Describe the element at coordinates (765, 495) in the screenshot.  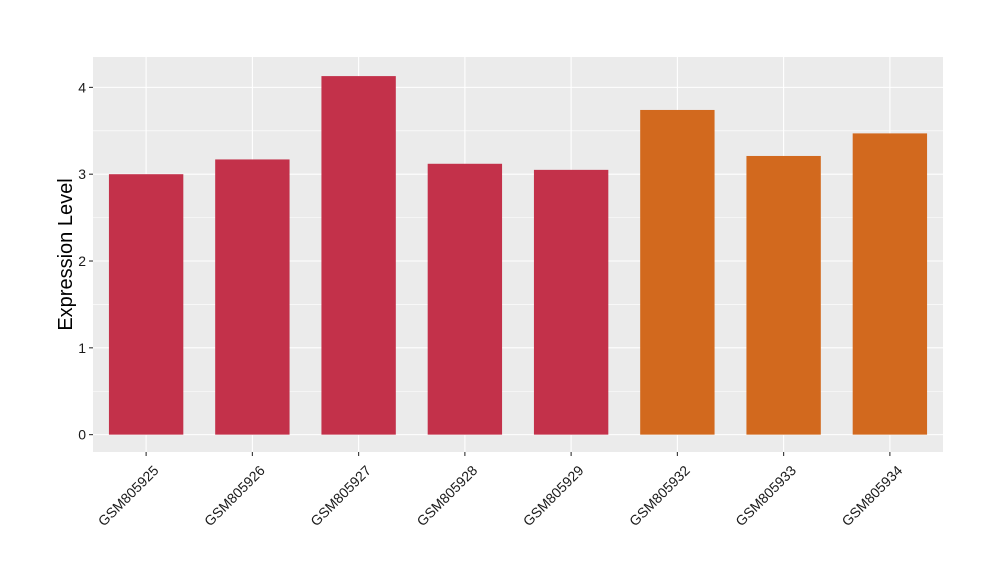
I see `x-tick-label: GSM805933` at that location.